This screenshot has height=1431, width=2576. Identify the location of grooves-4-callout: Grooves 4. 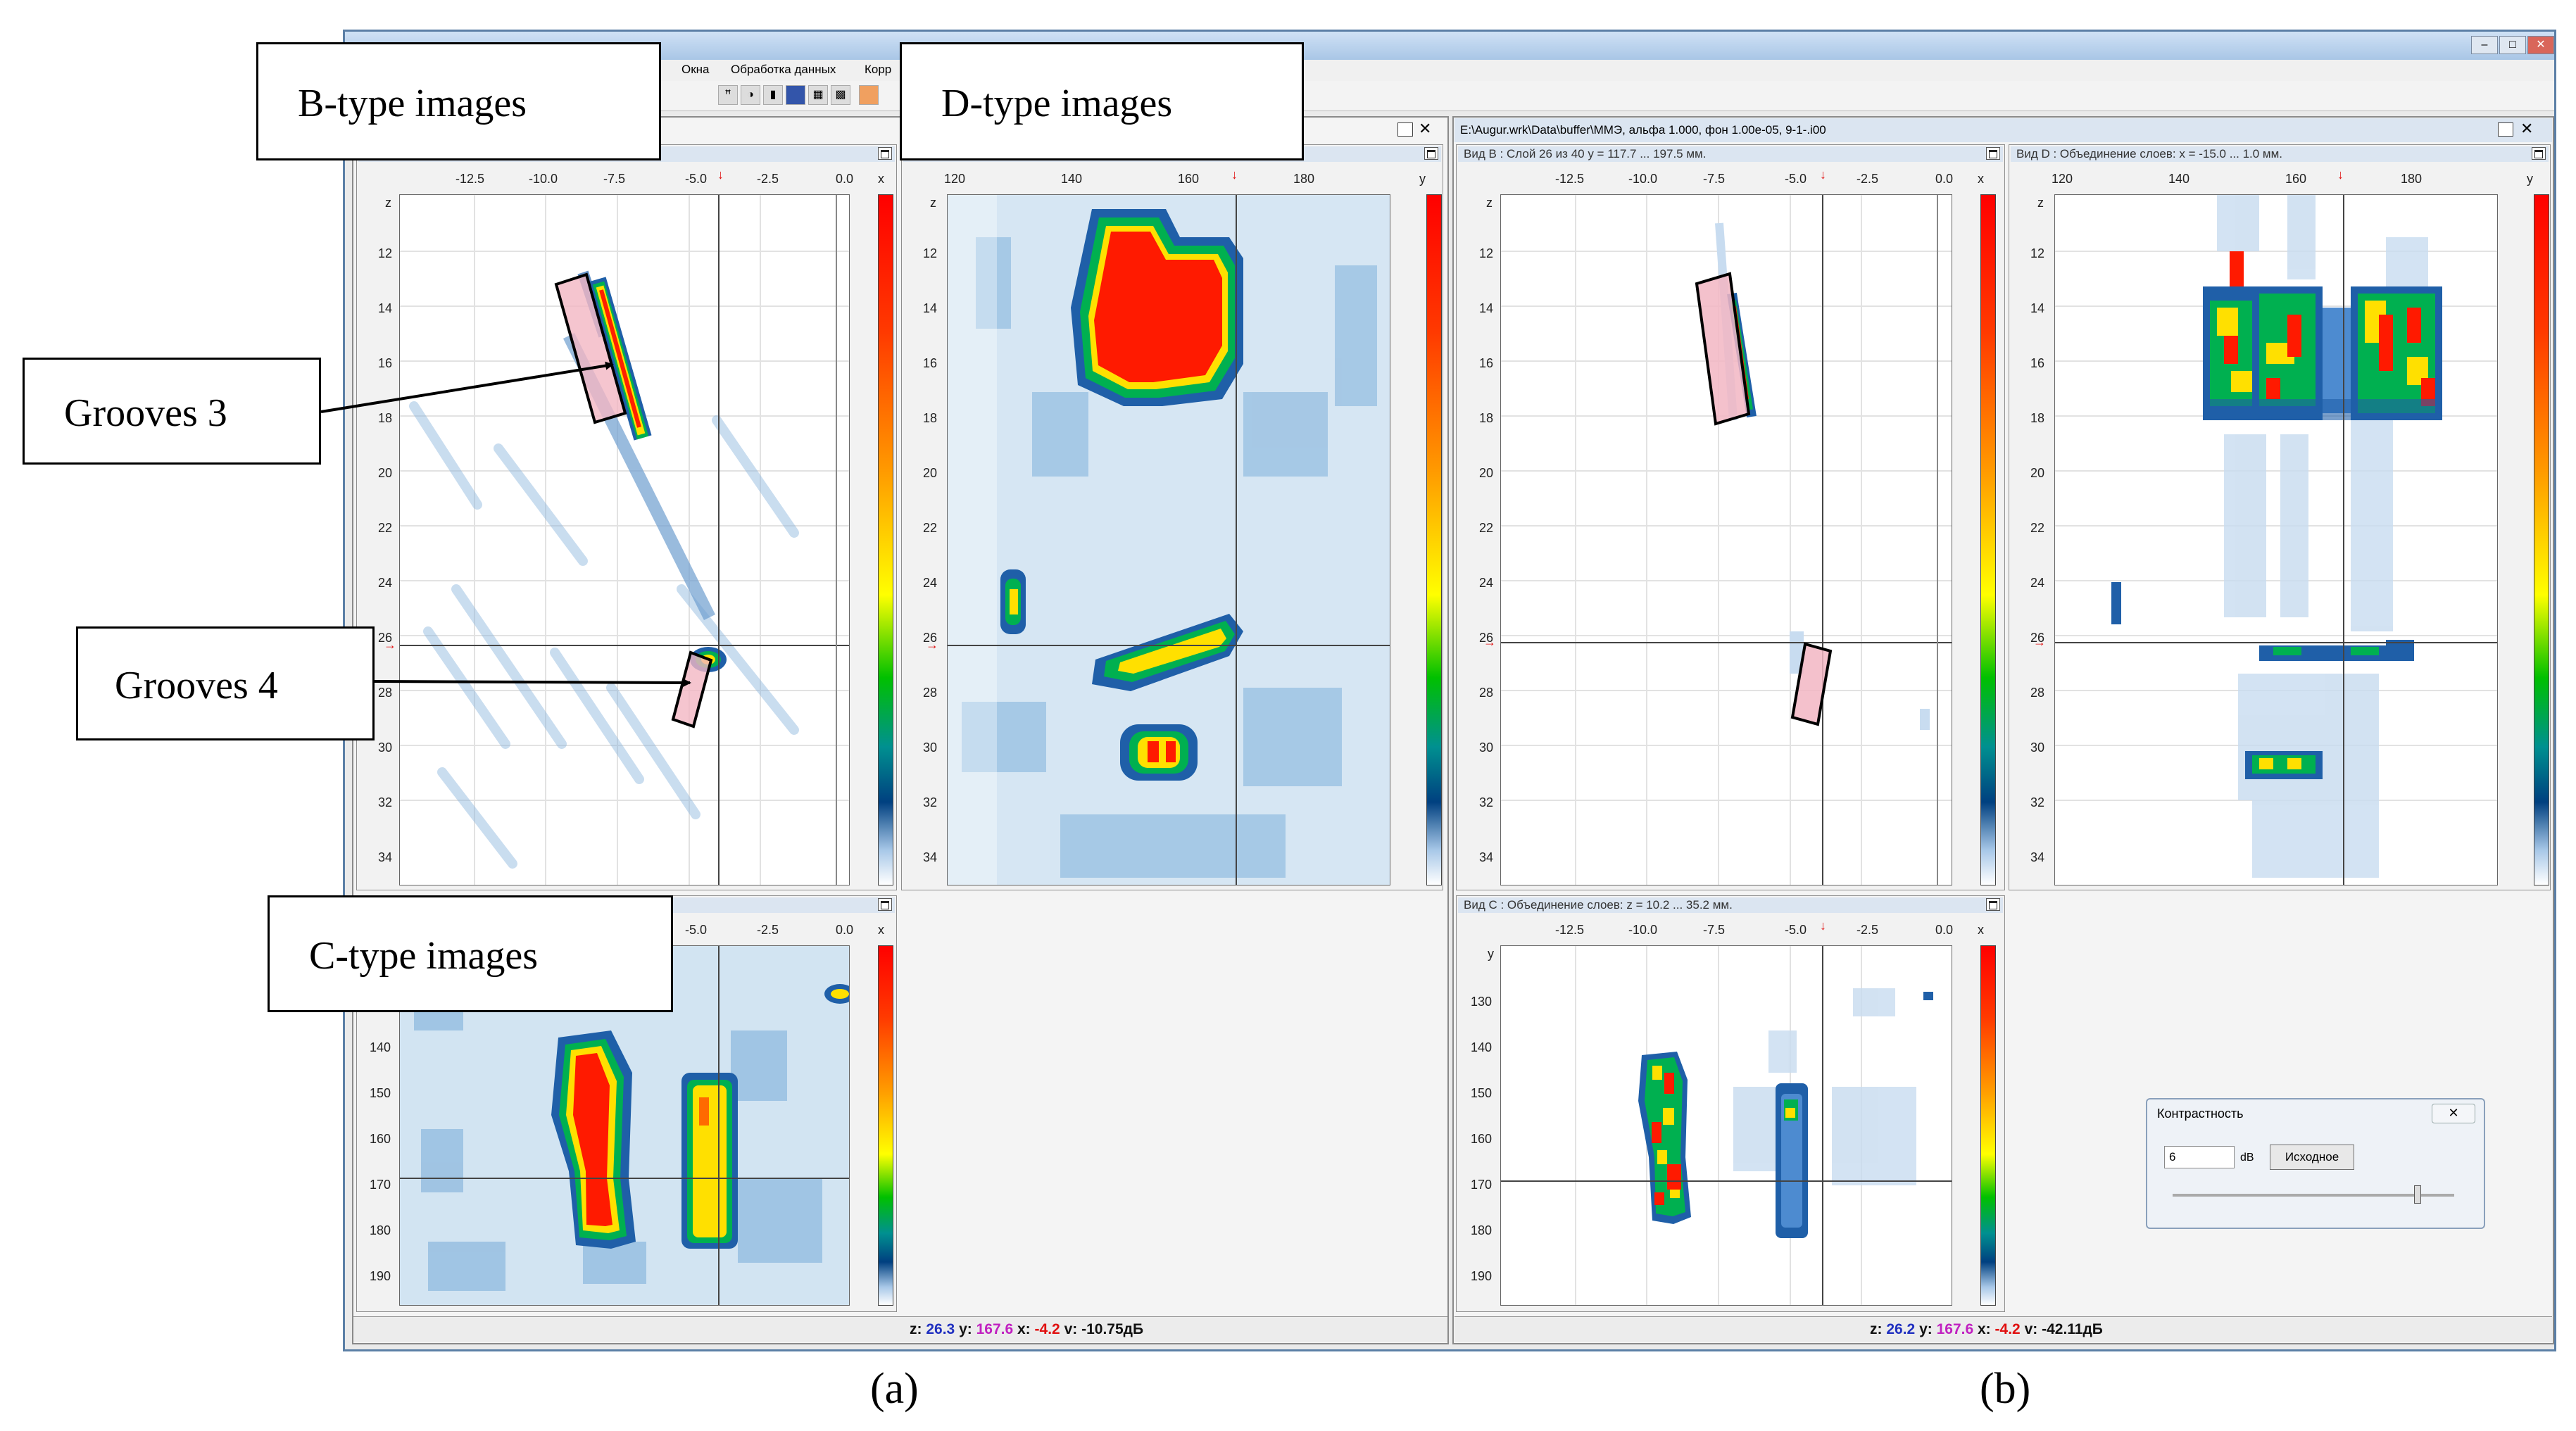
(226, 683).